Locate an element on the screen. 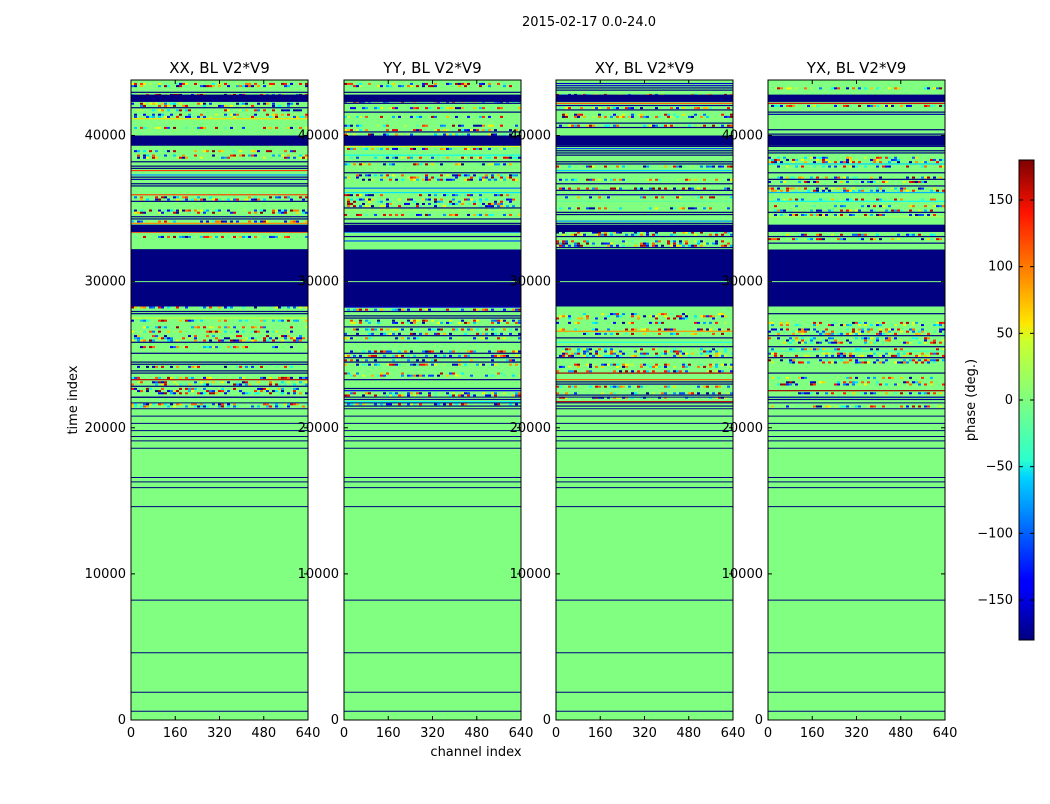  dark-band is located at coordinates (644, 278).